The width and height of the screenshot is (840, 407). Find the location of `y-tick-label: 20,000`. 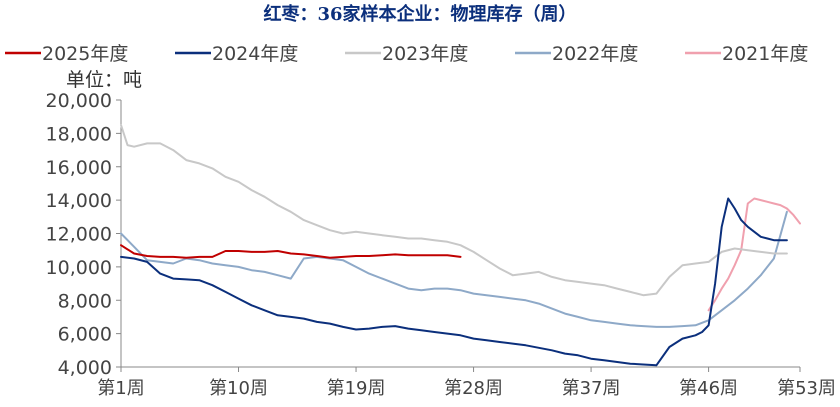

y-tick-label: 20,000 is located at coordinates (79, 101).